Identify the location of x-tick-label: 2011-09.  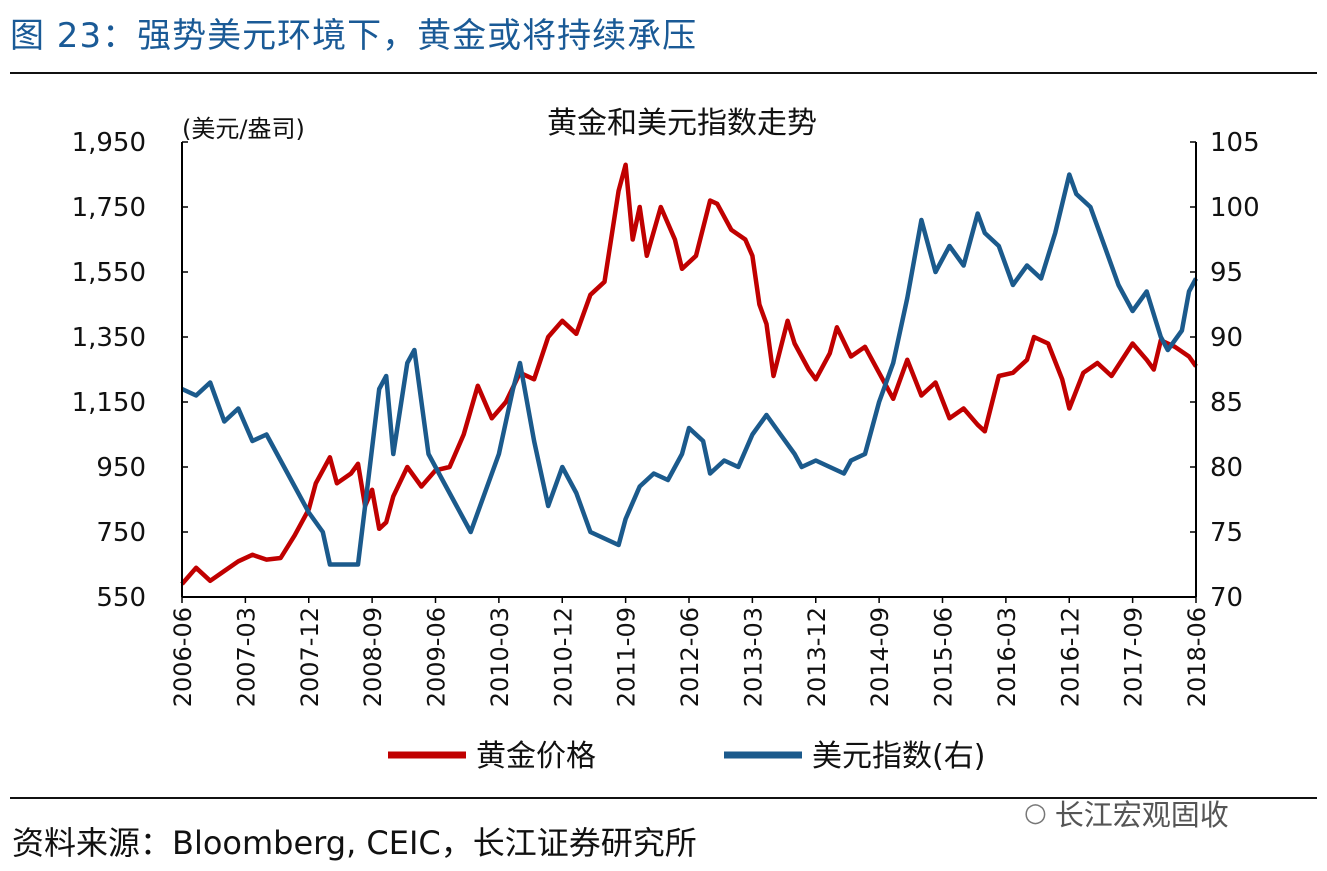
(627, 657).